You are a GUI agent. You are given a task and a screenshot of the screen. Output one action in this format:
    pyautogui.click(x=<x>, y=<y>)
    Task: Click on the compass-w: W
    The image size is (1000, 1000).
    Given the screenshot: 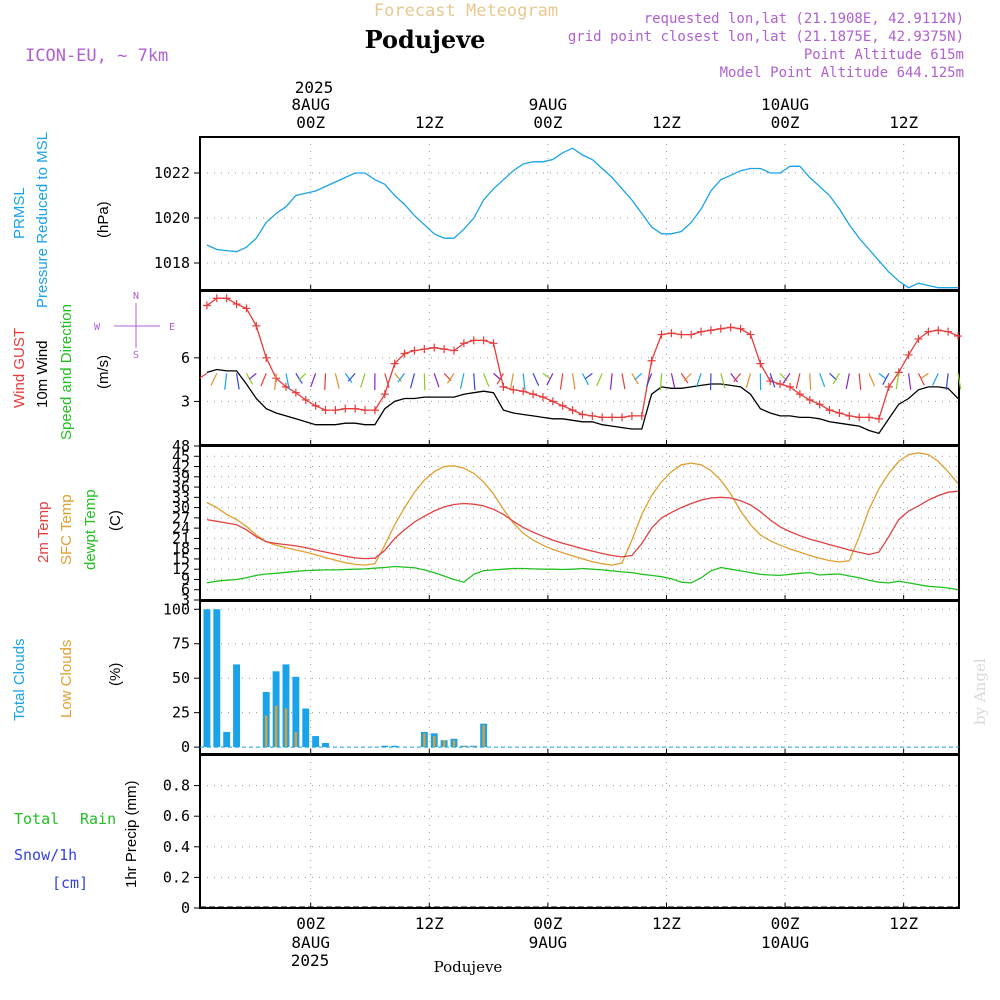 What is the action you would take?
    pyautogui.click(x=97, y=327)
    